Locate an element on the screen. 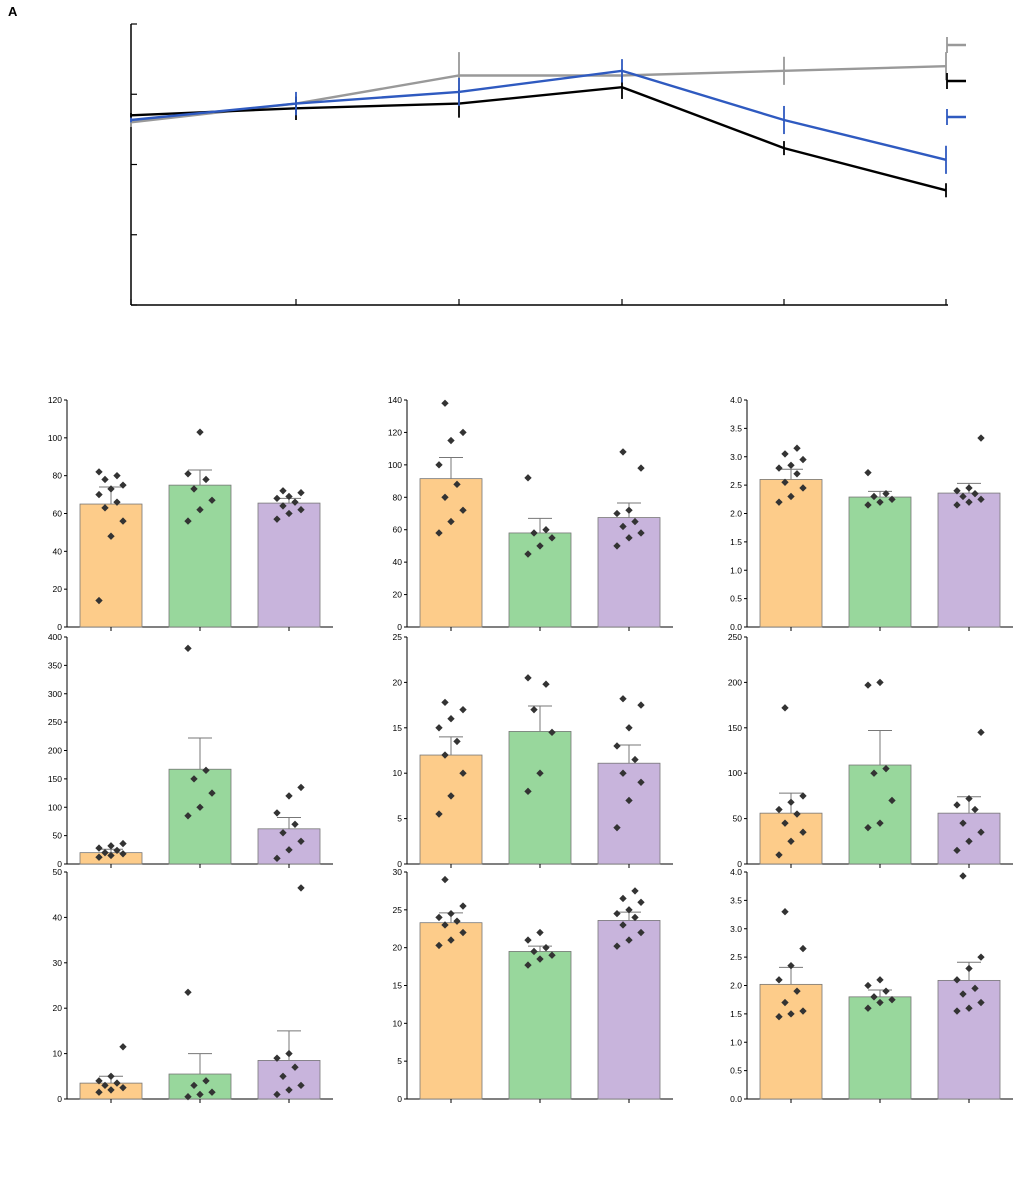  y-tick-label: 120 is located at coordinates (395, 432).